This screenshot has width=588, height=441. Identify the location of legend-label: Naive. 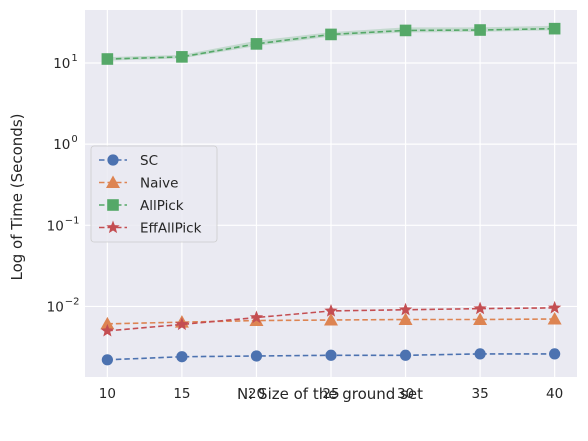
(159, 184).